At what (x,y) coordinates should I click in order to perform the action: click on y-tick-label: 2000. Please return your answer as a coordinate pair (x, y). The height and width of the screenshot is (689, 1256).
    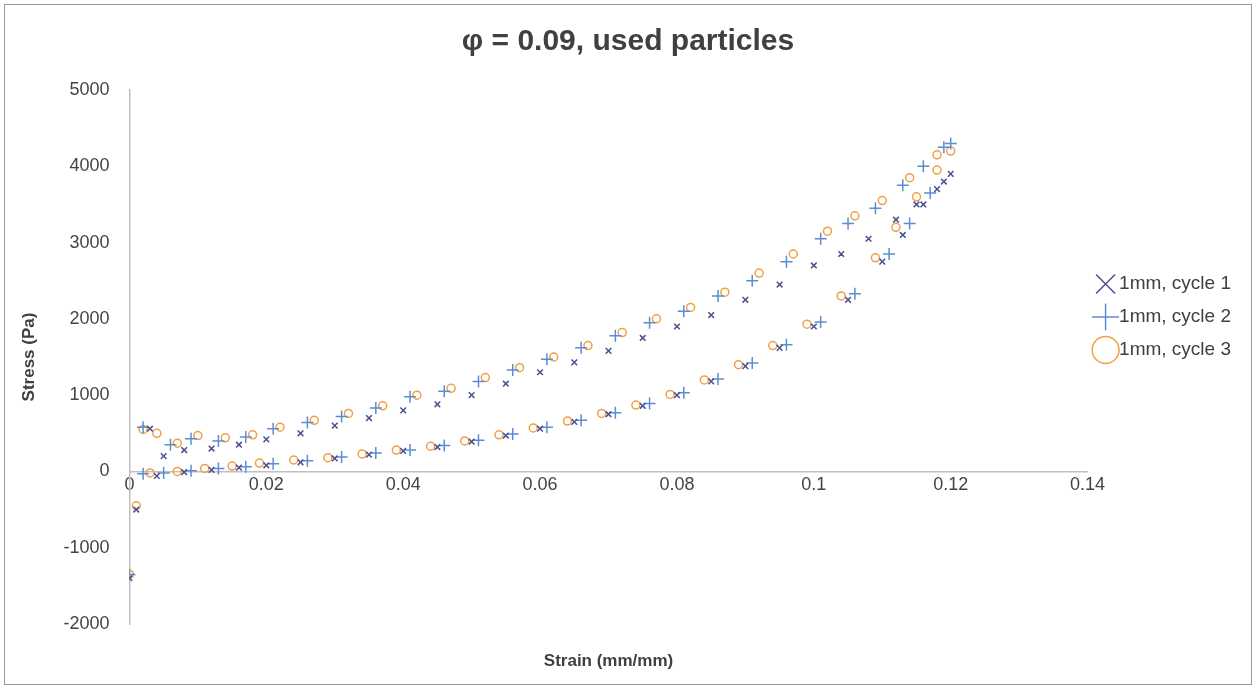
    Looking at the image, I should click on (89, 317).